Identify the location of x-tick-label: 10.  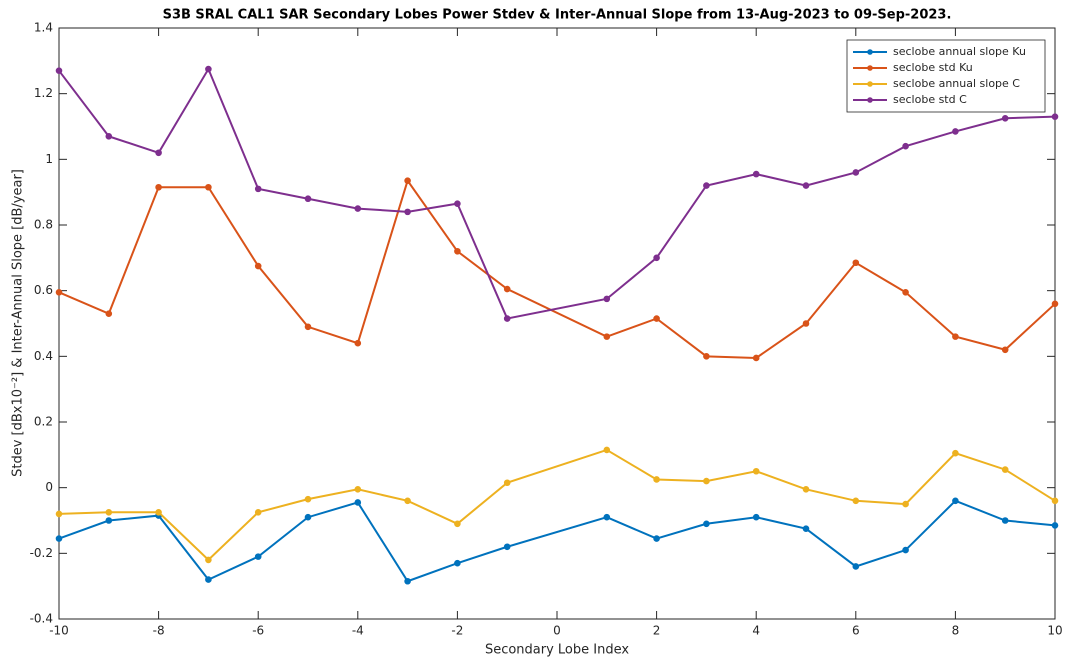
(1054, 631).